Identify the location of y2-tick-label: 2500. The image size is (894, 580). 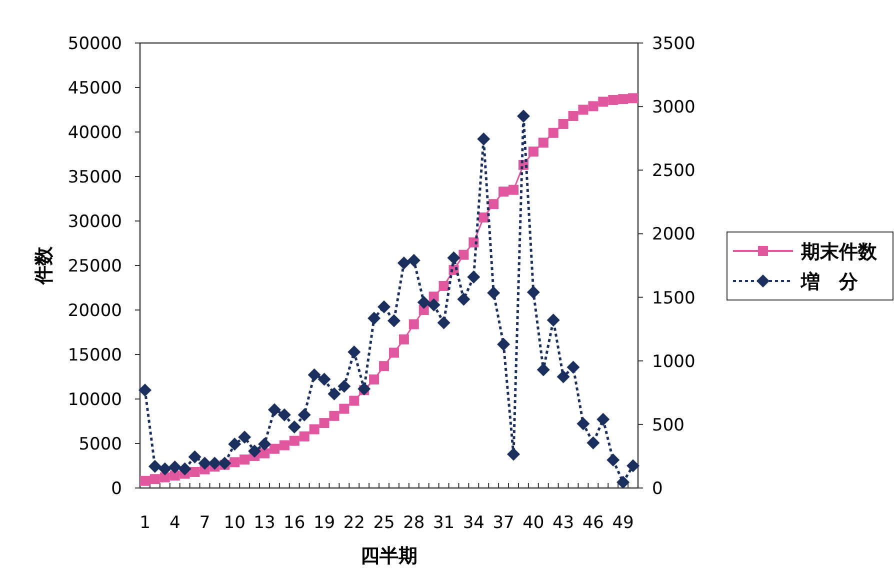
(674, 171).